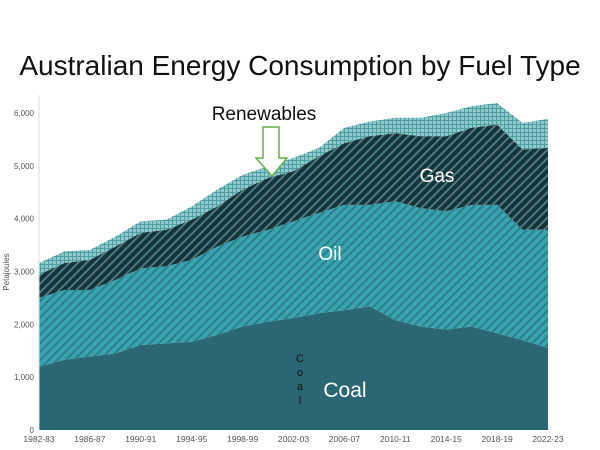 The width and height of the screenshot is (600, 450). Describe the element at coordinates (547, 439) in the screenshot. I see `x-tick-label: 2022-23` at that location.